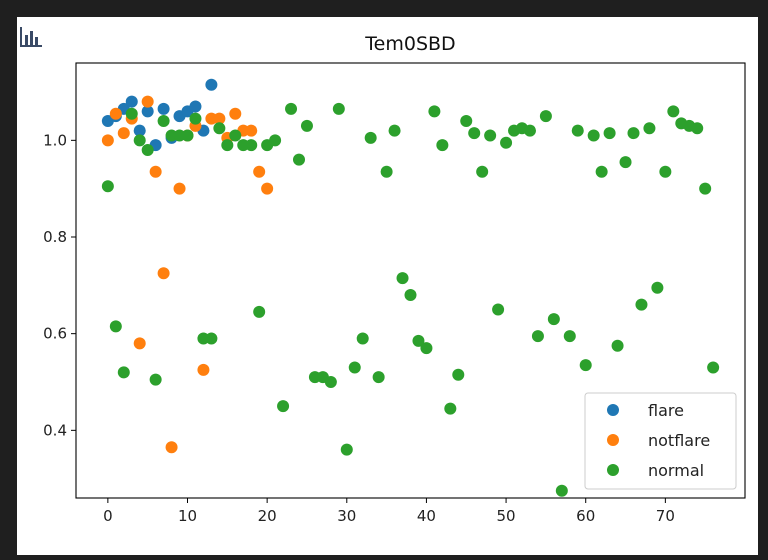 This screenshot has height=560, width=768. What do you see at coordinates (267, 516) in the screenshot?
I see `x-tick-label: 20` at bounding box center [267, 516].